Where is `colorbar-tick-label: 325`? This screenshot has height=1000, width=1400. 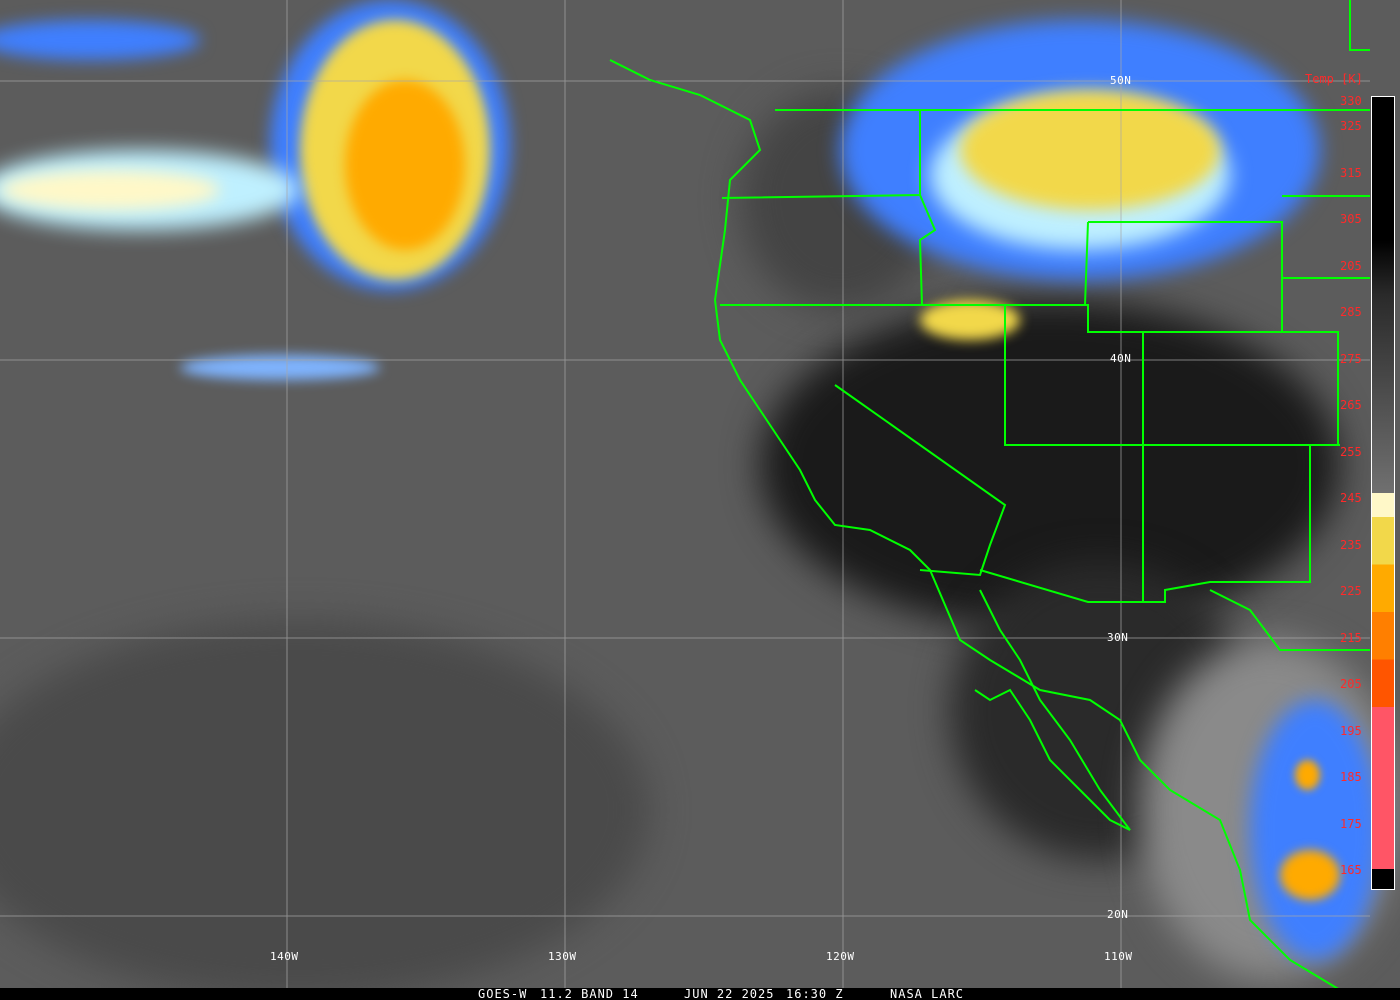 colorbar-tick-label: 325 is located at coordinates (1351, 126).